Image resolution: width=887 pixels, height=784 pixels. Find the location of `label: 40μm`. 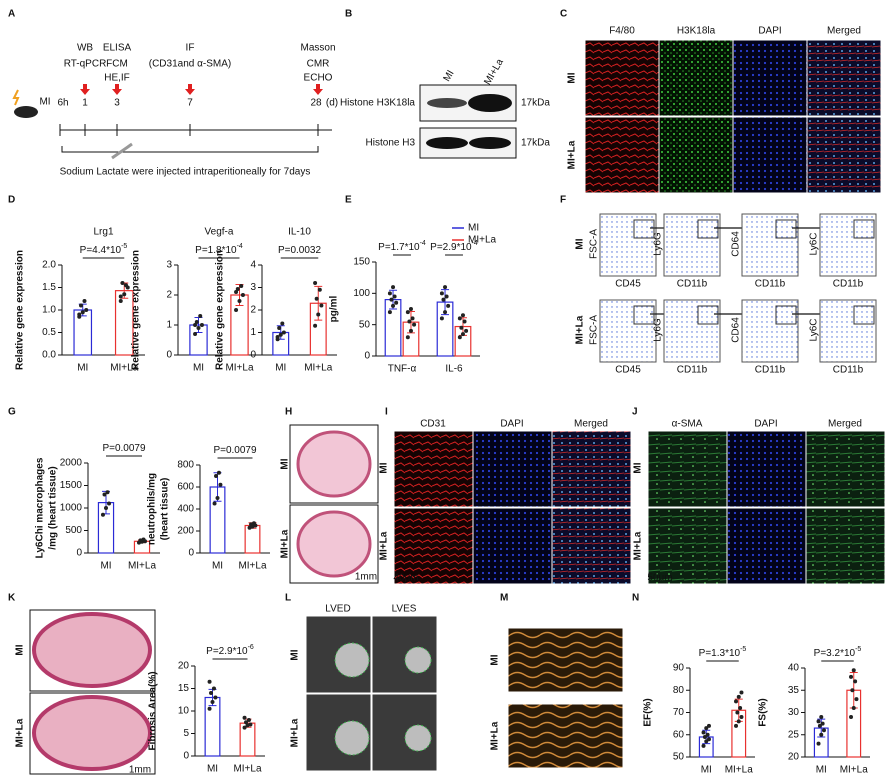

label: 40μm is located at coordinates (405, 578).